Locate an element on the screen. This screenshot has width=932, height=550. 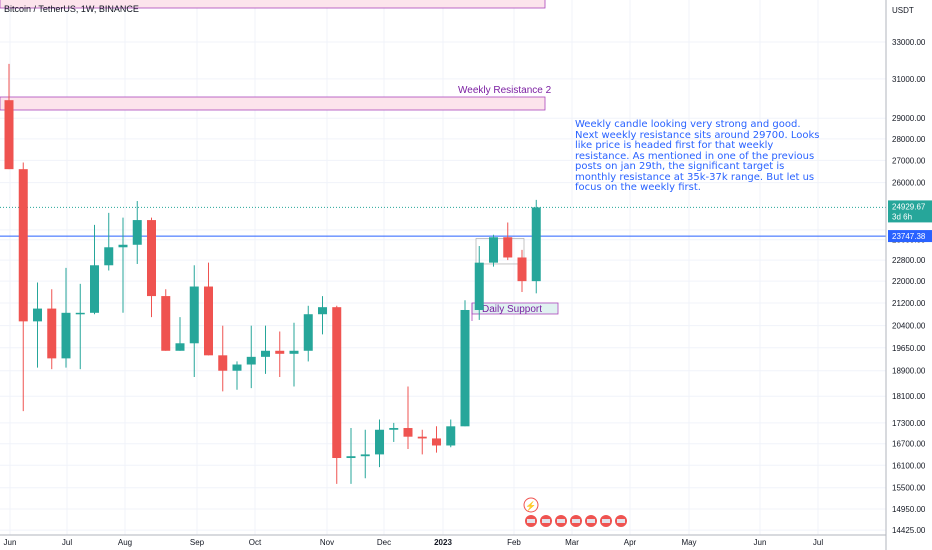
y-tick-label: 14950.00 is located at coordinates (909, 509).